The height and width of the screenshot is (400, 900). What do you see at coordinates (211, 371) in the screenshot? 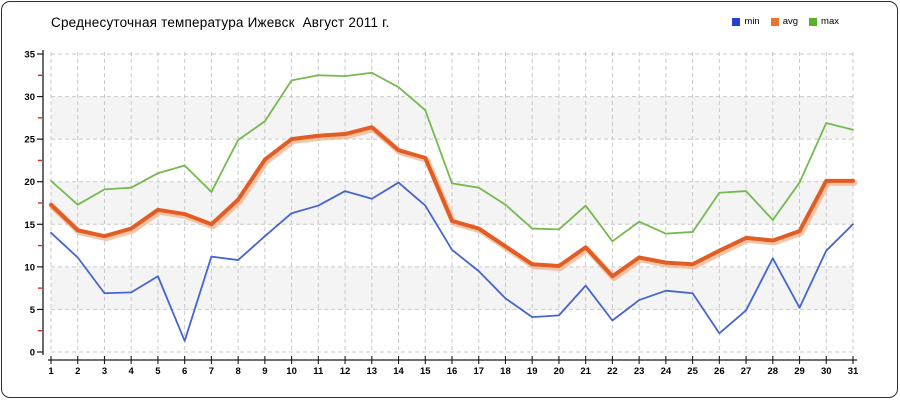
I see `svg-text: 7` at bounding box center [211, 371].